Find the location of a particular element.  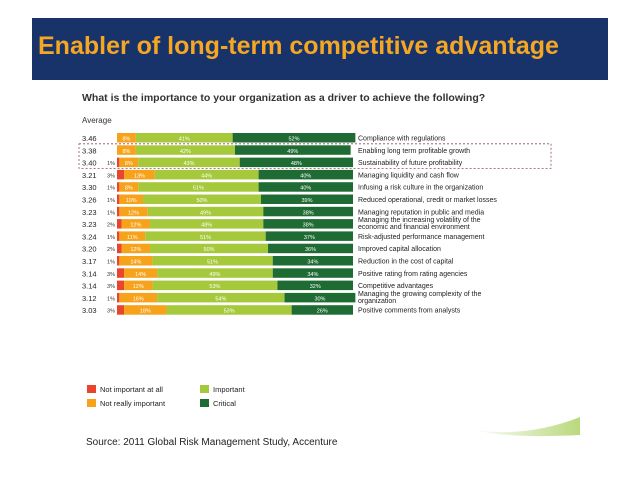

data-label: 18% is located at coordinates (145, 312).